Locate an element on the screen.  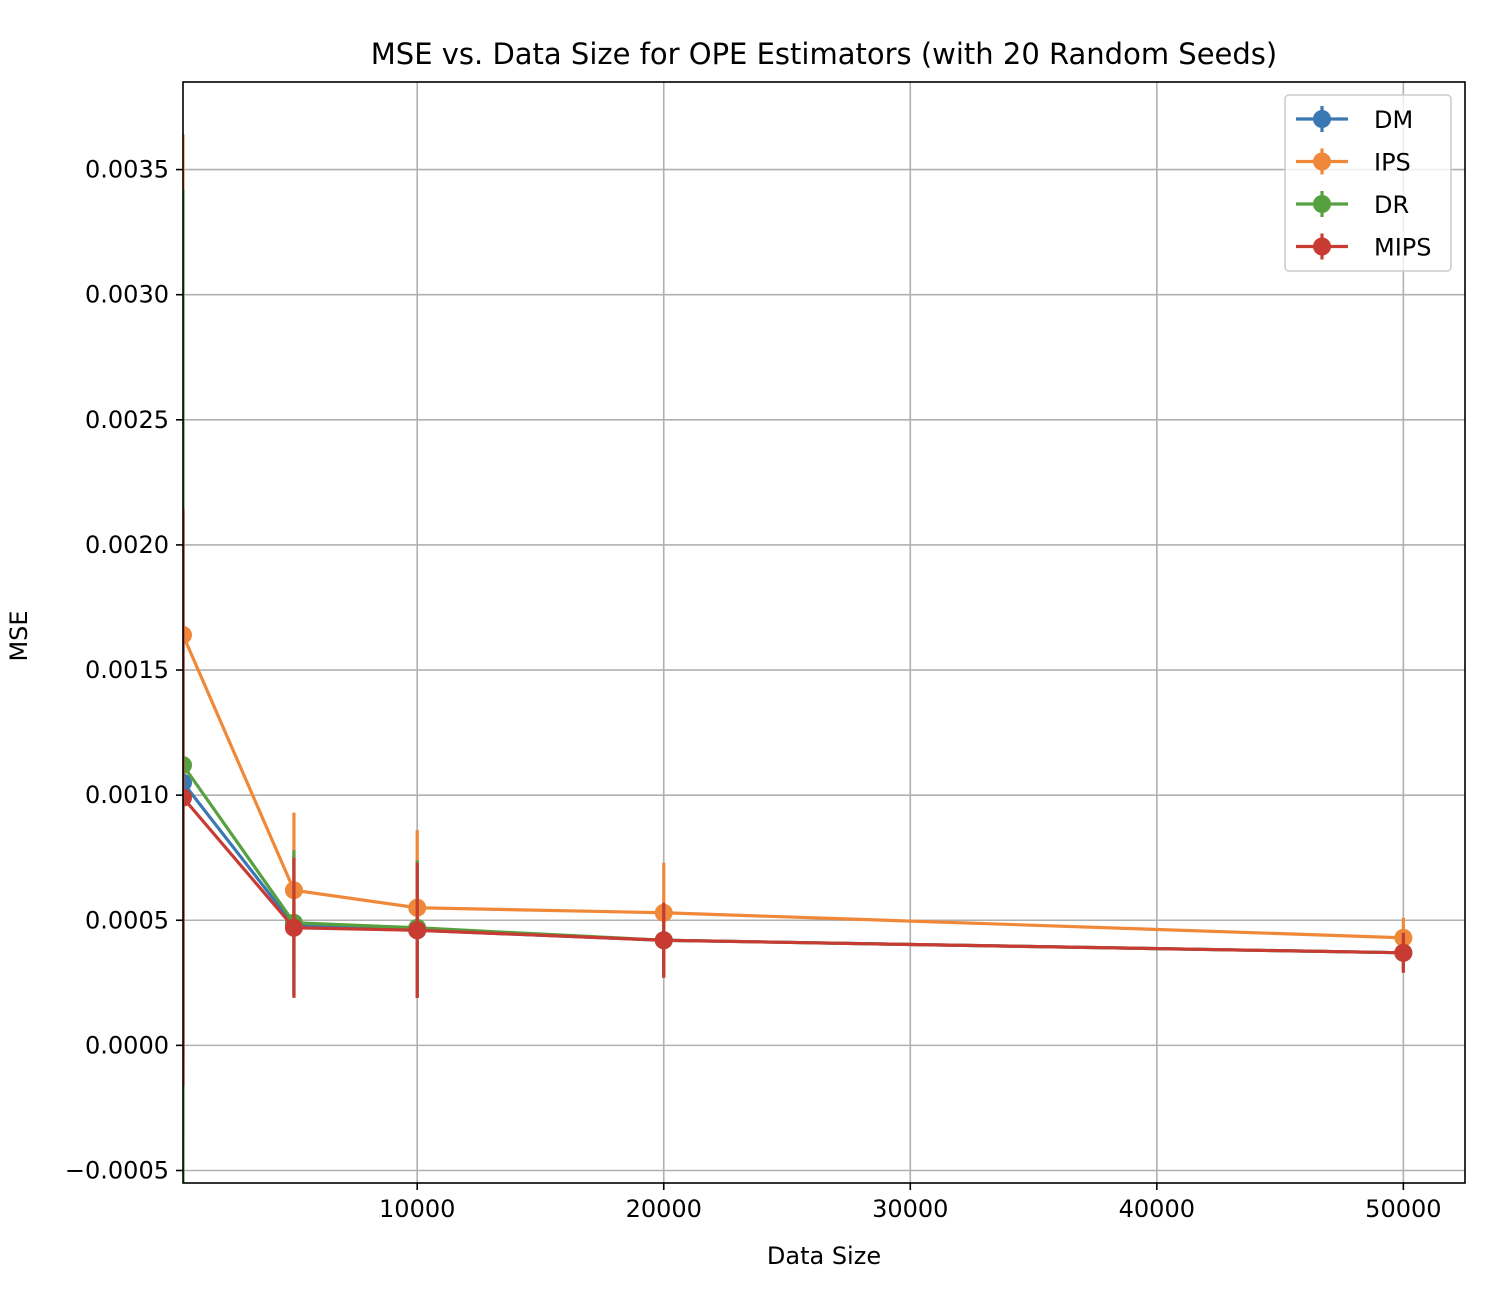
data-point-ips is located at coordinates (187, 635).